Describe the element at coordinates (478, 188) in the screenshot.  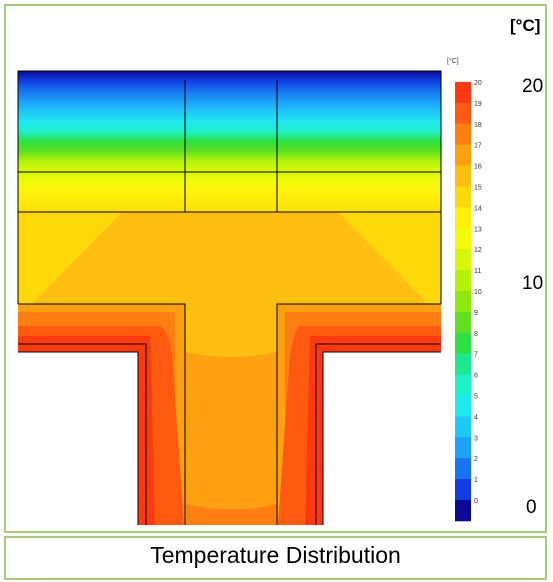
I see `legend-label-15: 15` at that location.